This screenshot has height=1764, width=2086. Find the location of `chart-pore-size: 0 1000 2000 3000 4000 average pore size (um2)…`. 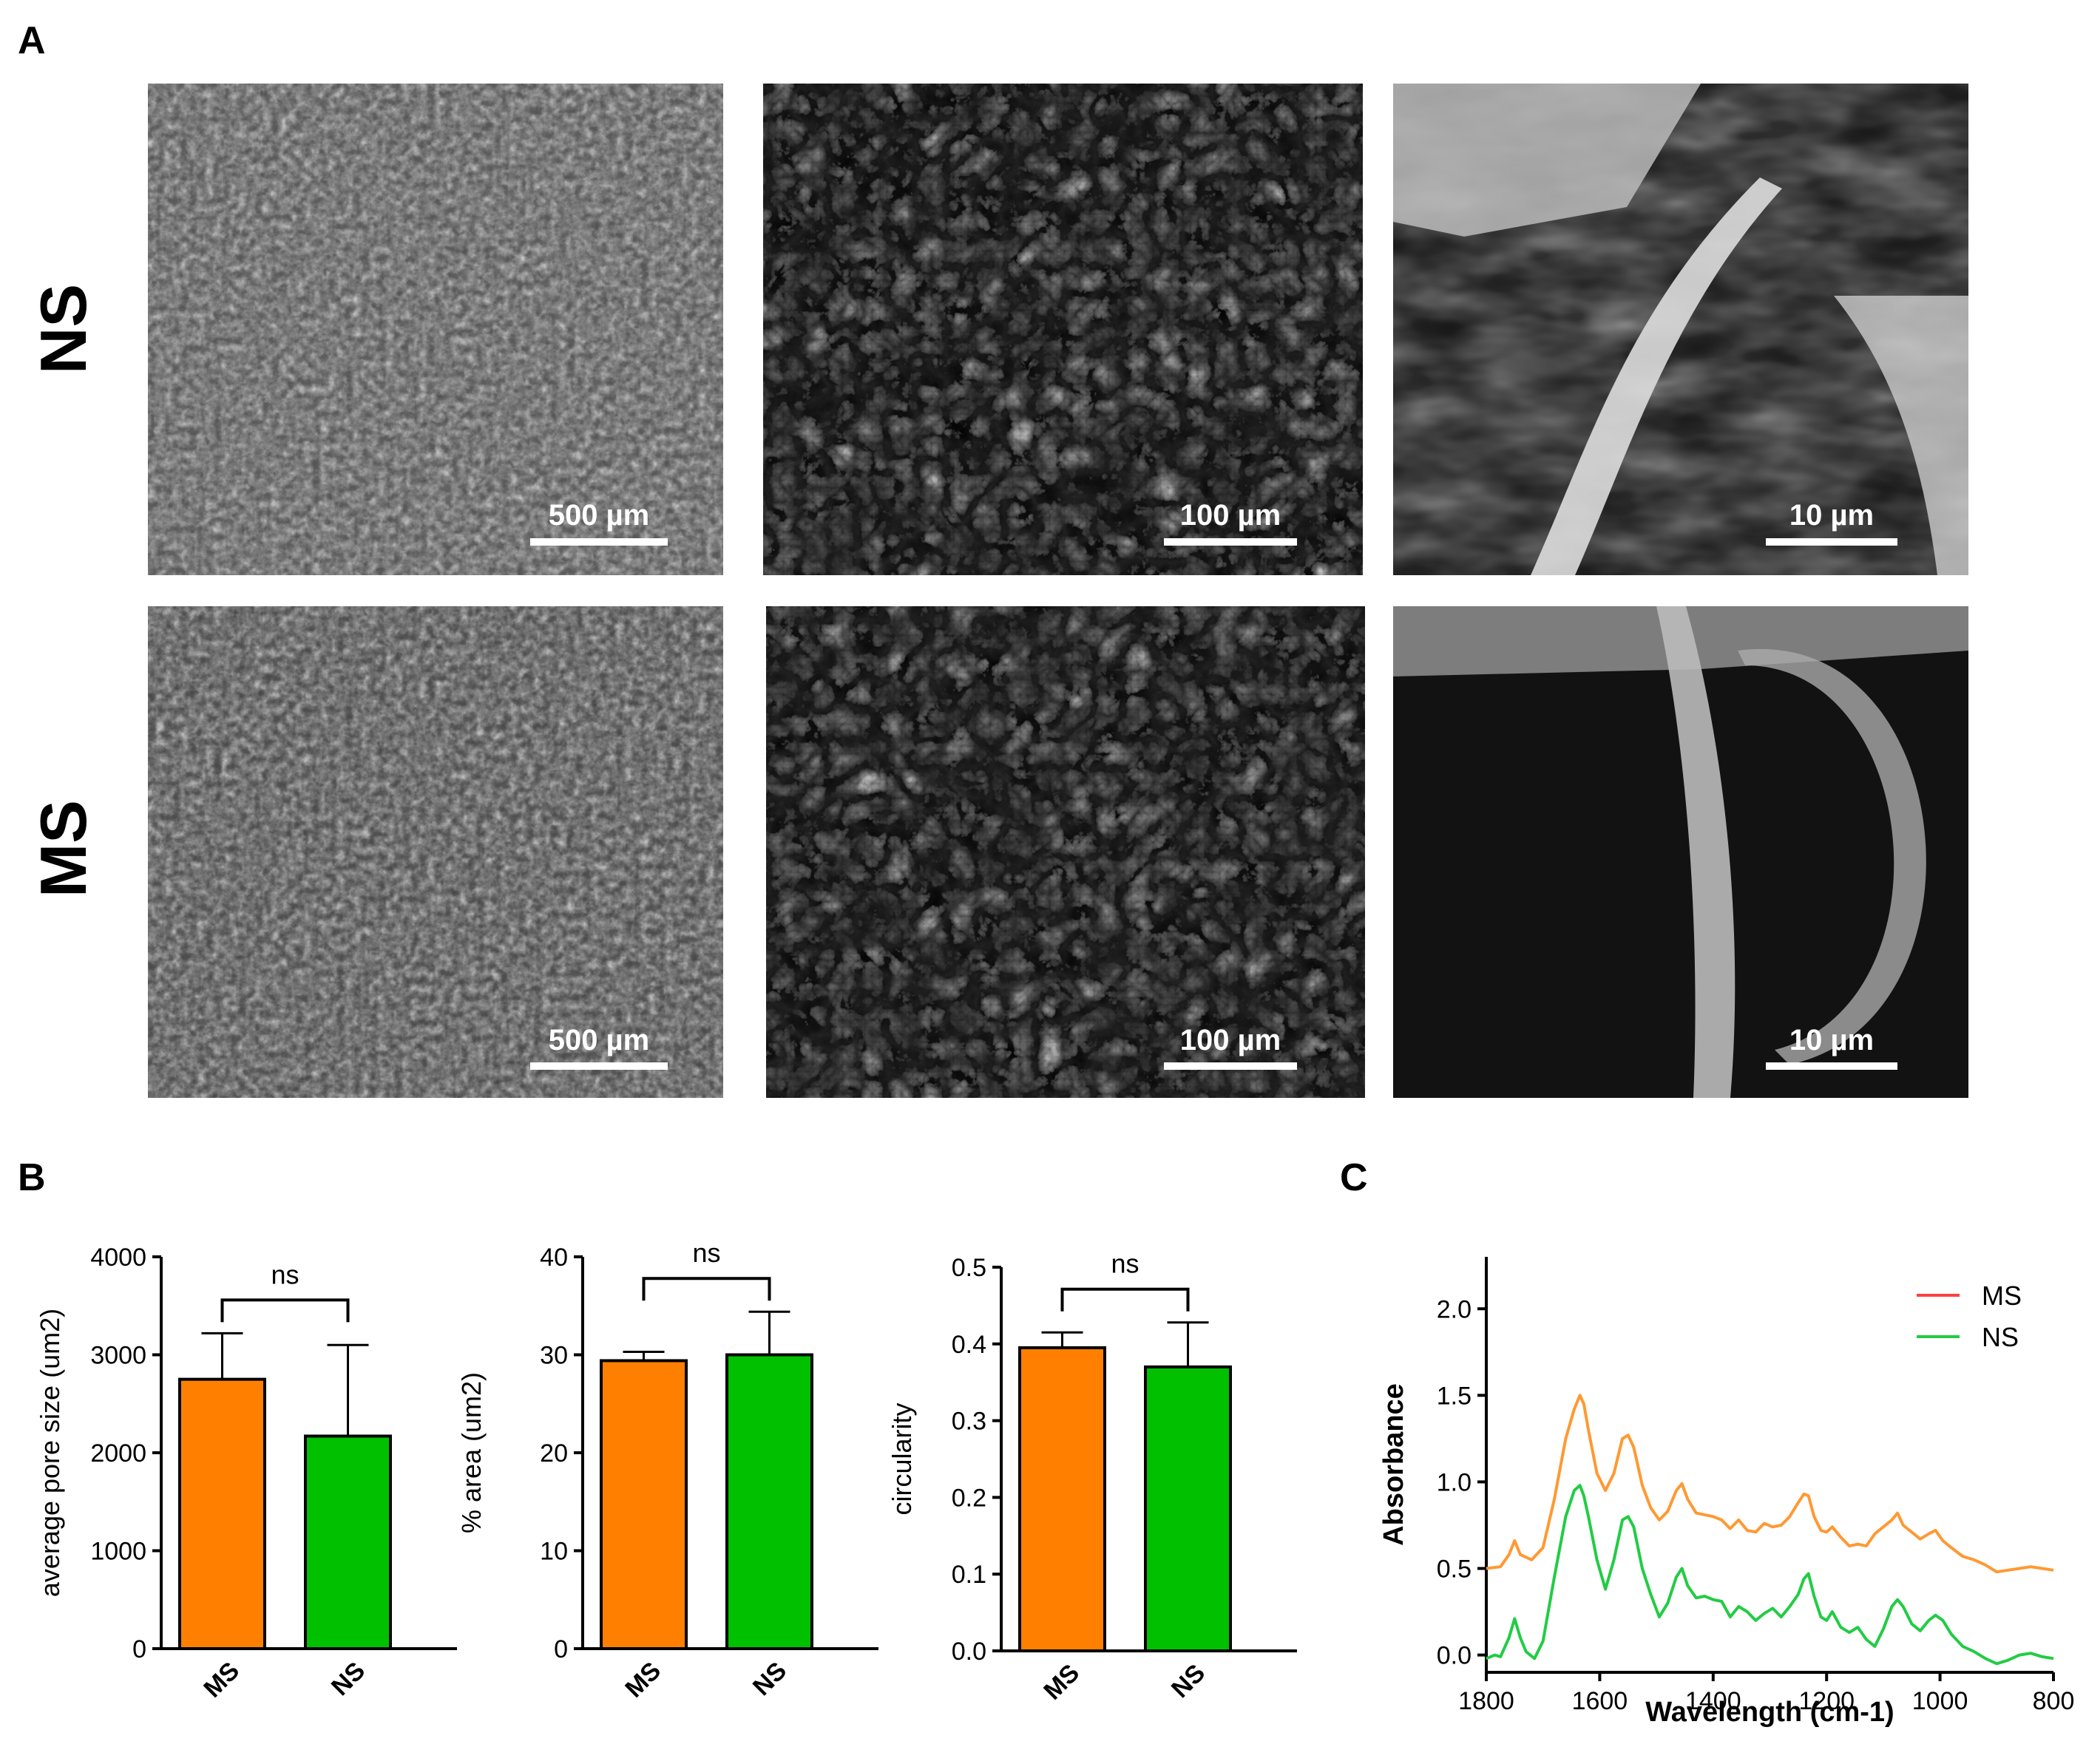

chart-pore-size: 0 1000 2000 3000 4000 average pore size (um2)… is located at coordinates (246, 1473).